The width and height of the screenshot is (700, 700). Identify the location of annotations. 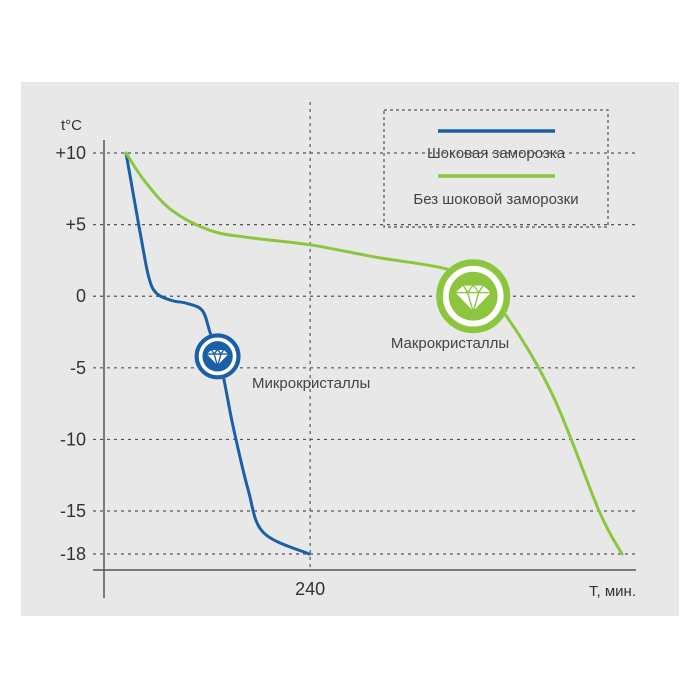
(352, 319).